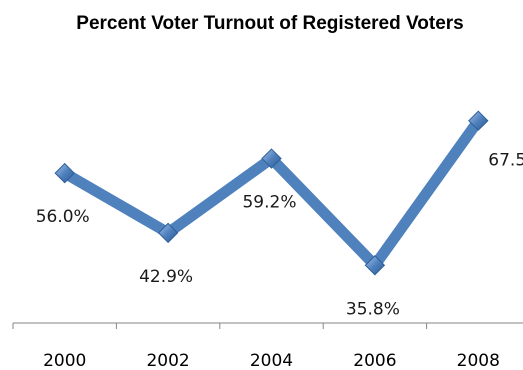  Describe the element at coordinates (478, 360) in the screenshot. I see `x-tick-label: 2008` at that location.